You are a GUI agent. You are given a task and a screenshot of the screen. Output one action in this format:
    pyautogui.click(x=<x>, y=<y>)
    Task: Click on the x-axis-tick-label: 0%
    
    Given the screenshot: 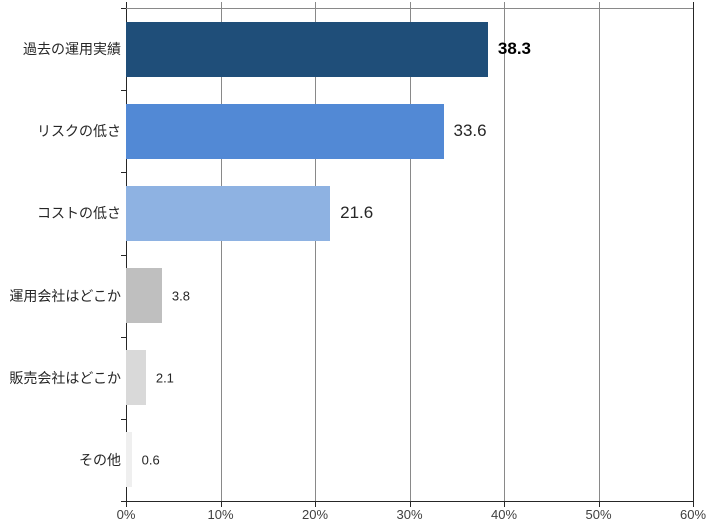 What is the action you would take?
    pyautogui.click(x=126, y=514)
    